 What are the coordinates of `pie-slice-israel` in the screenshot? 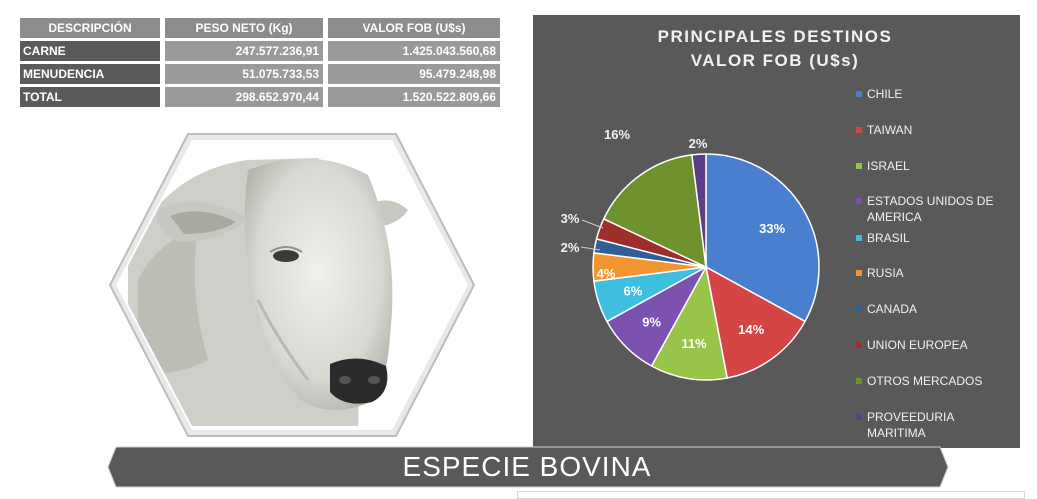 It's located at (689, 322).